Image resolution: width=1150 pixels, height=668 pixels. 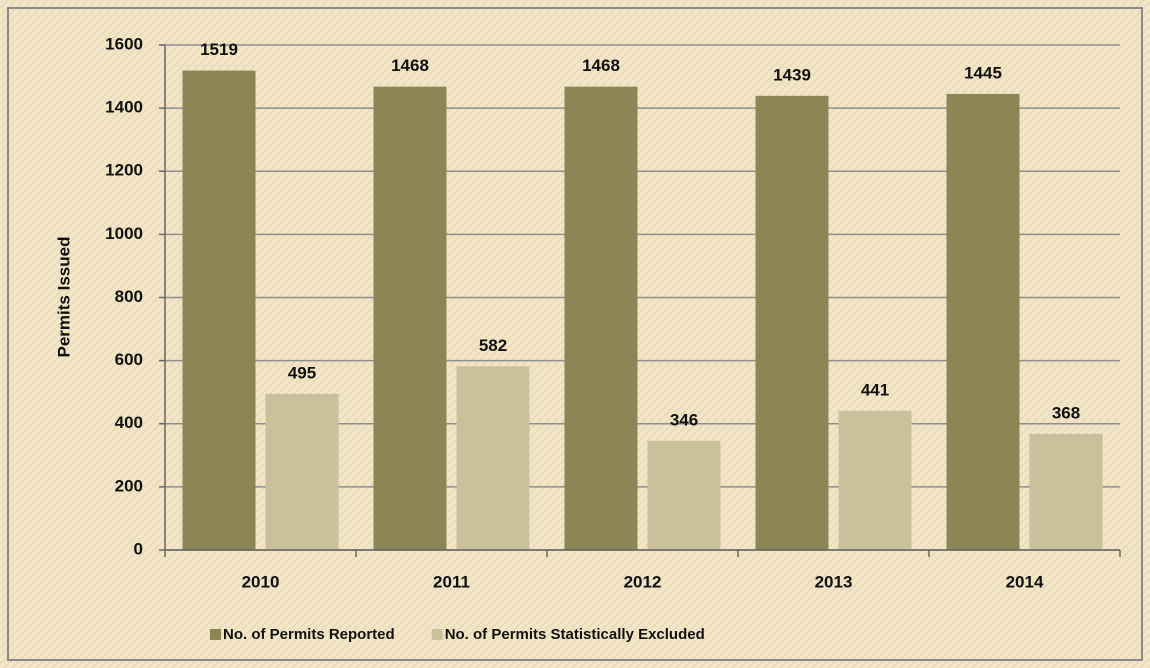 I want to click on x-tick-label: 2010, so click(x=261, y=581).